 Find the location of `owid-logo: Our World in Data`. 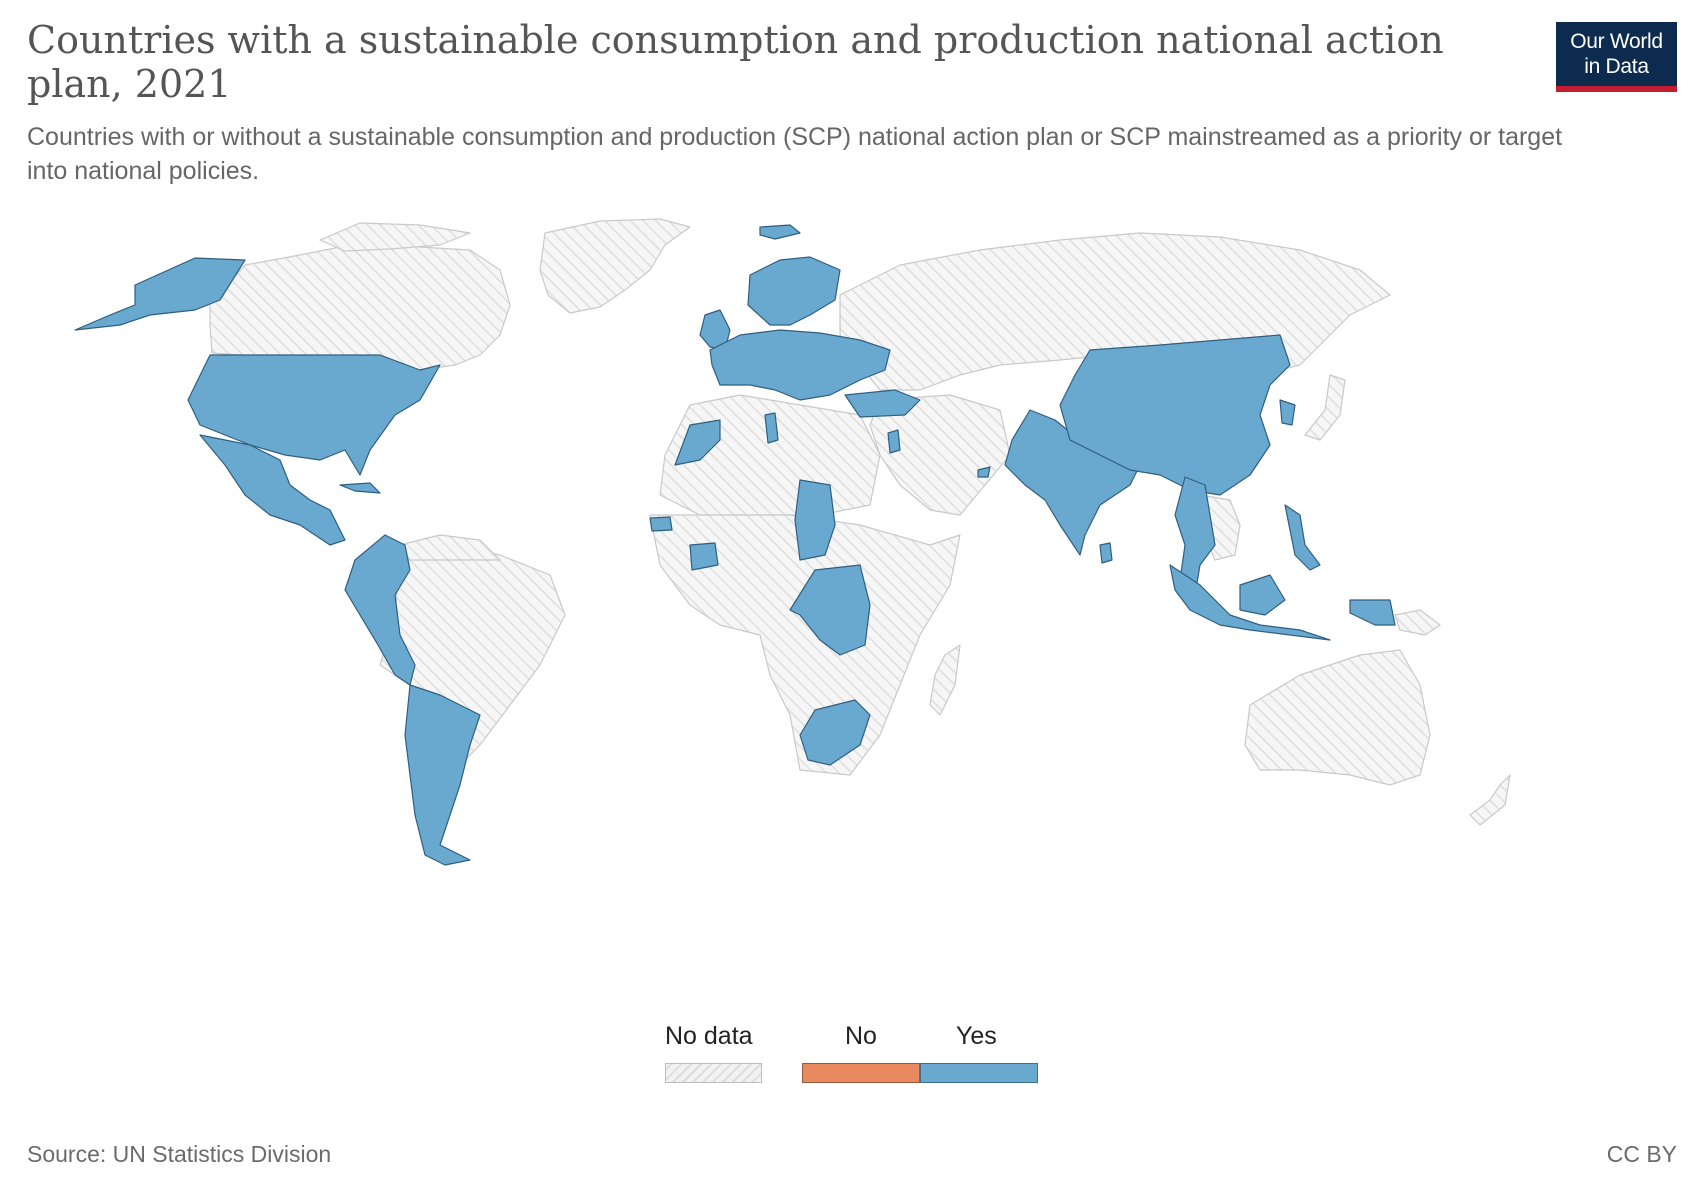

owid-logo: Our World in Data is located at coordinates (1616, 57).